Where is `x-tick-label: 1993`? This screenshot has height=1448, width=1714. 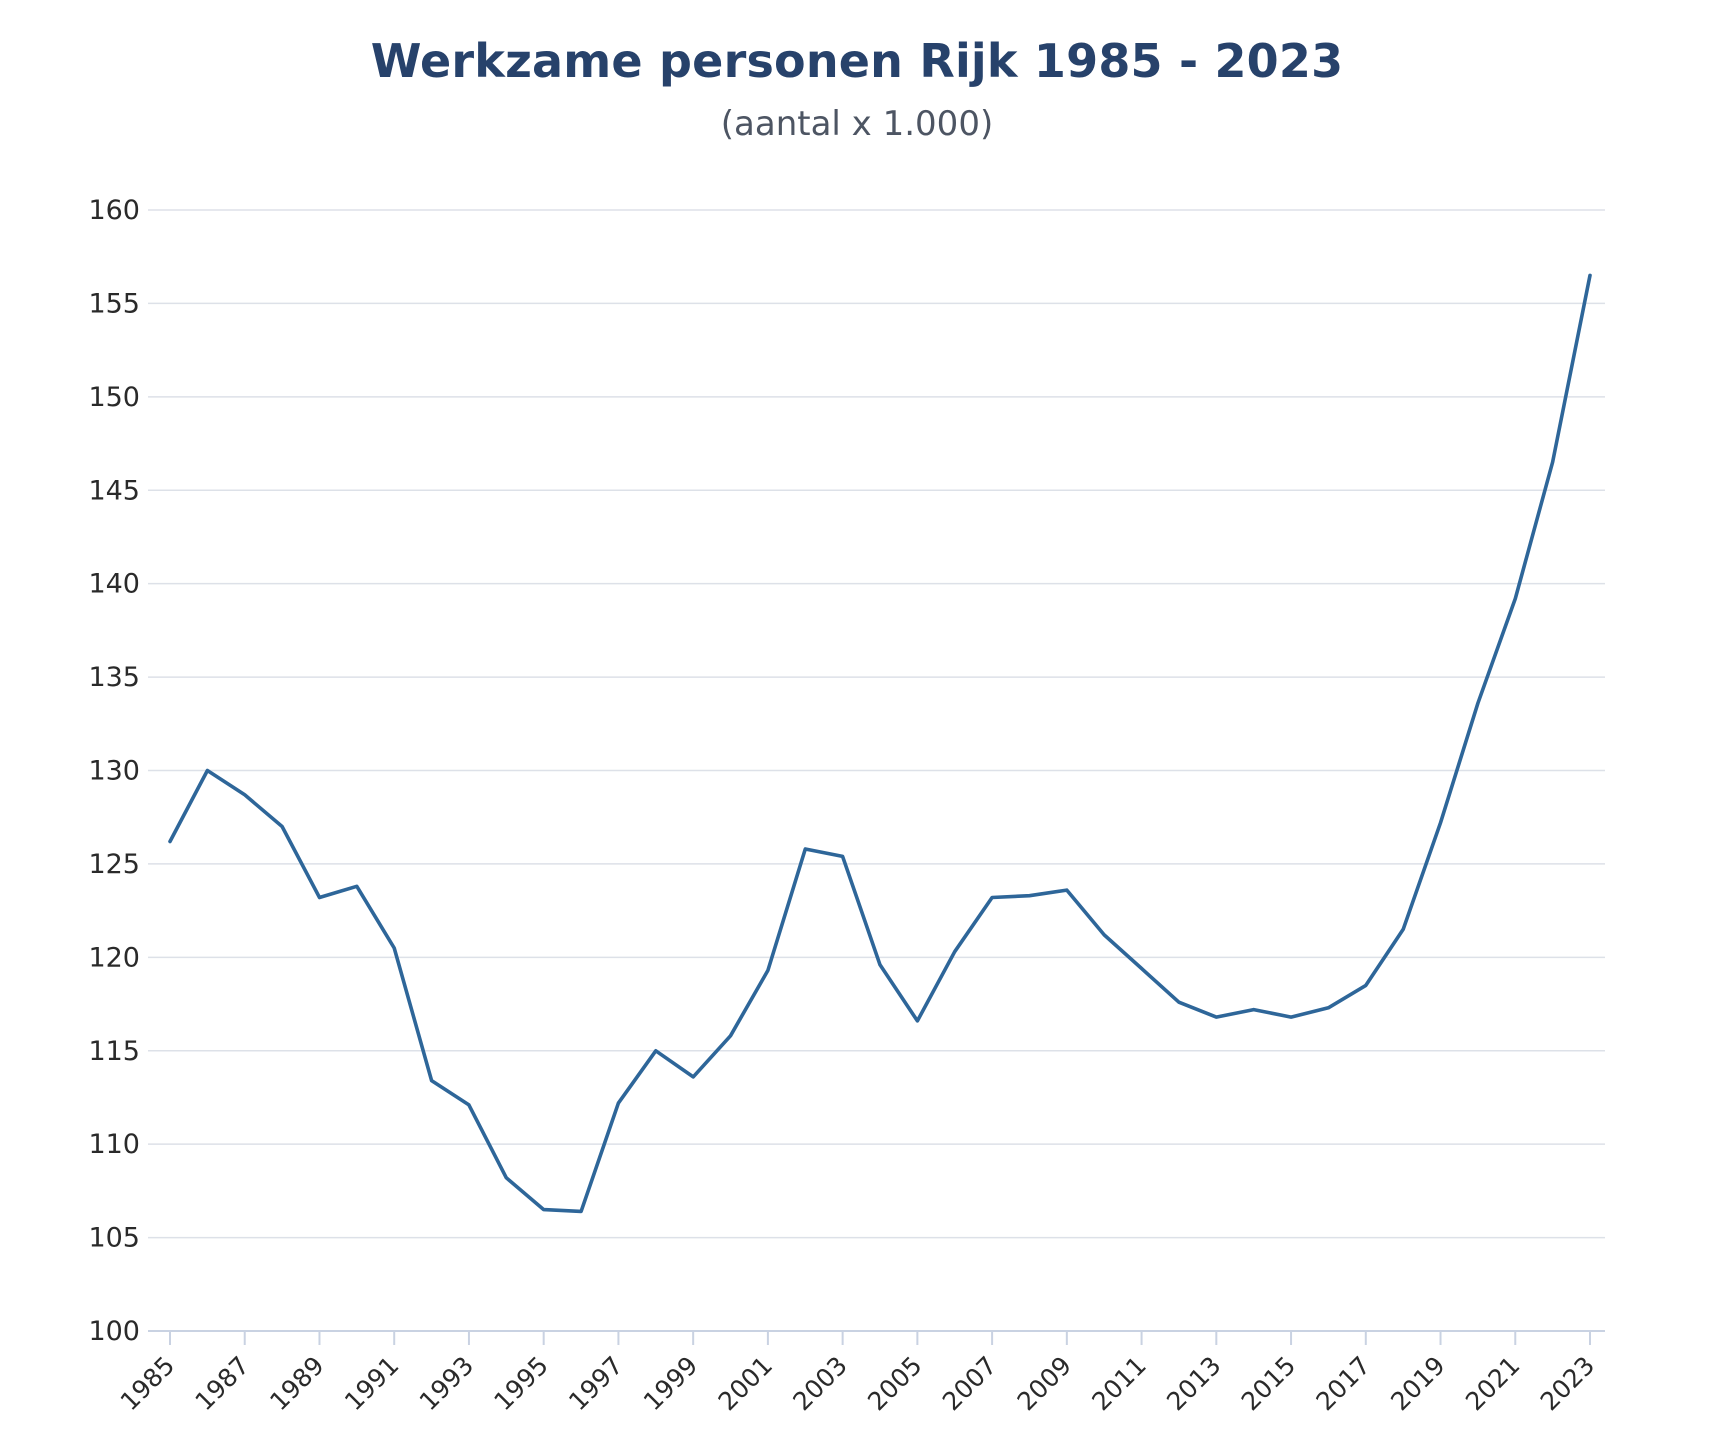
x-tick-label: 1993 is located at coordinates (446, 1383).